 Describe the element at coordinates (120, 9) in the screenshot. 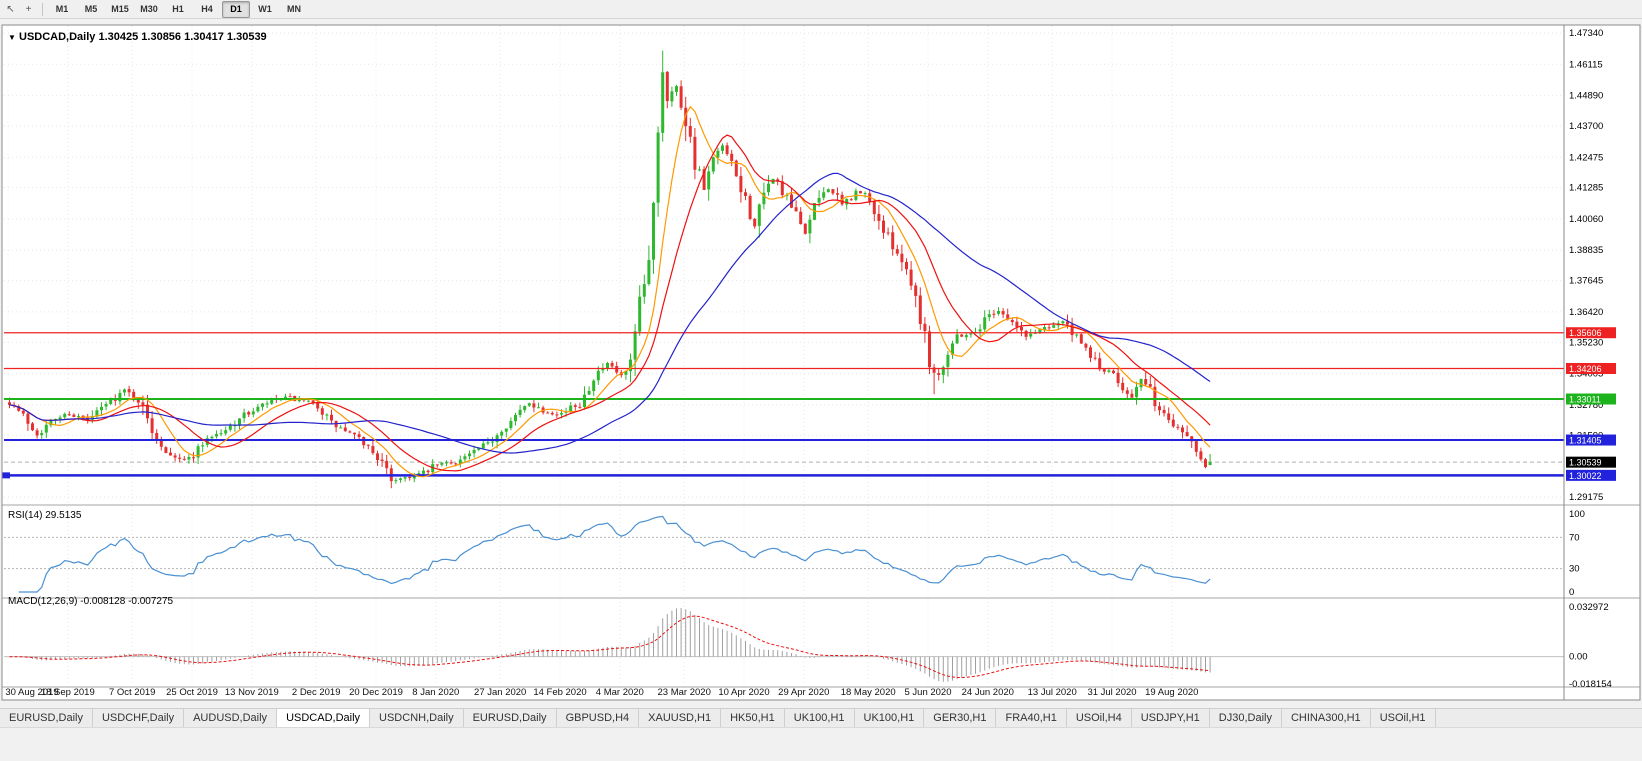

I see `timeframe-button-m15: M15` at that location.